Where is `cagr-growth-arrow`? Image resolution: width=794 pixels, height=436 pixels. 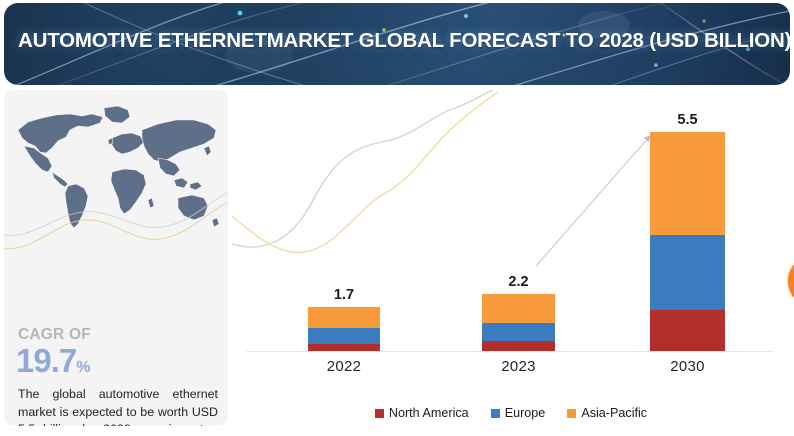 cagr-growth-arrow is located at coordinates (593, 201).